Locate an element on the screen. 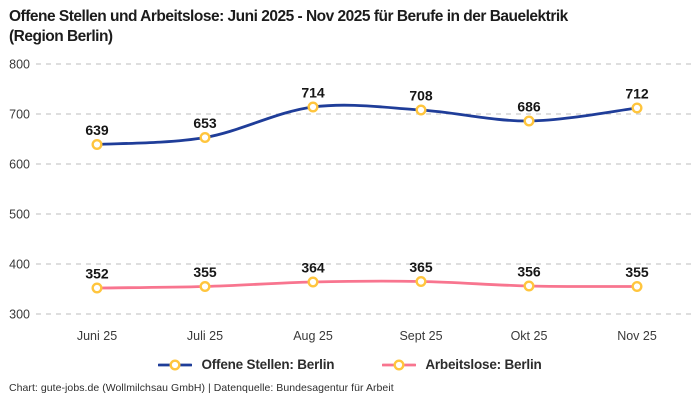 This screenshot has height=400, width=700. x-tick-label: Juni 25 is located at coordinates (97, 336).